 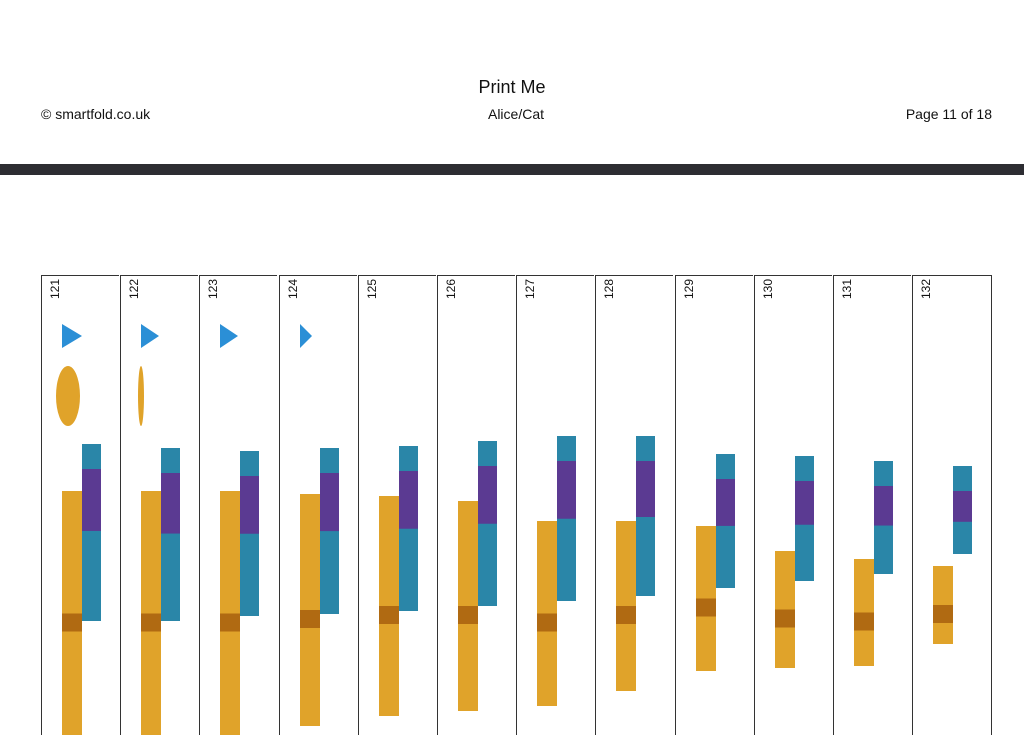 I want to click on fold-strip: 129, so click(x=713, y=505).